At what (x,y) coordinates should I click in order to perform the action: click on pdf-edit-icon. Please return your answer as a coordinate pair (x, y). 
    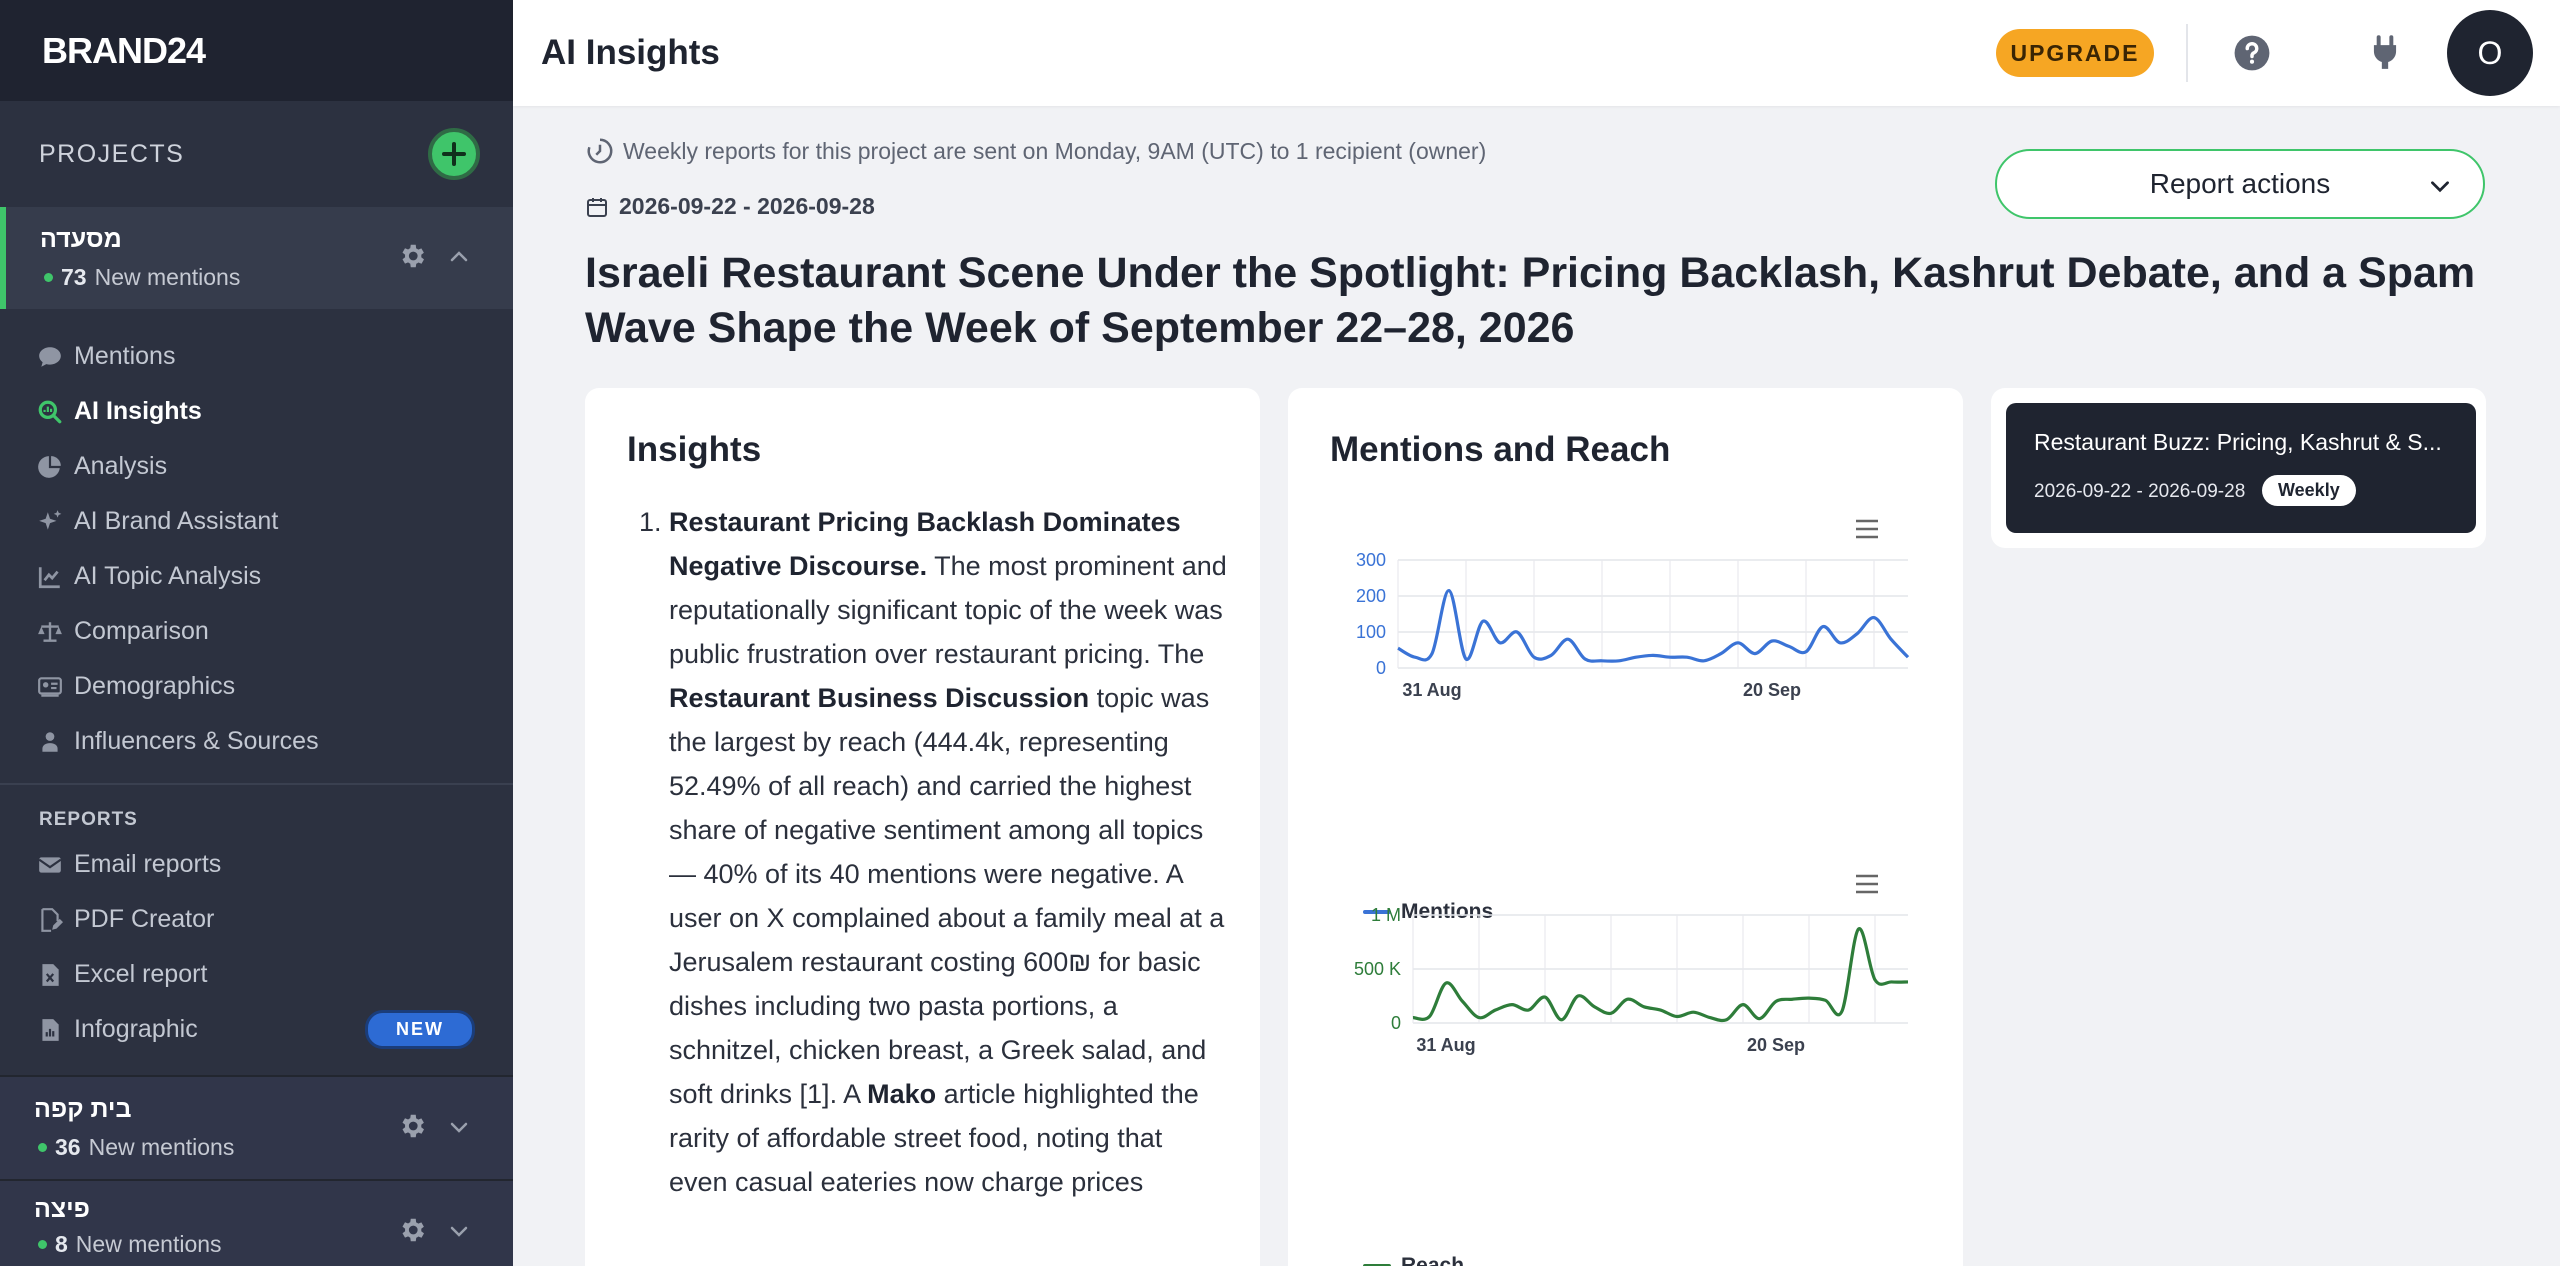
    Looking at the image, I should click on (50, 920).